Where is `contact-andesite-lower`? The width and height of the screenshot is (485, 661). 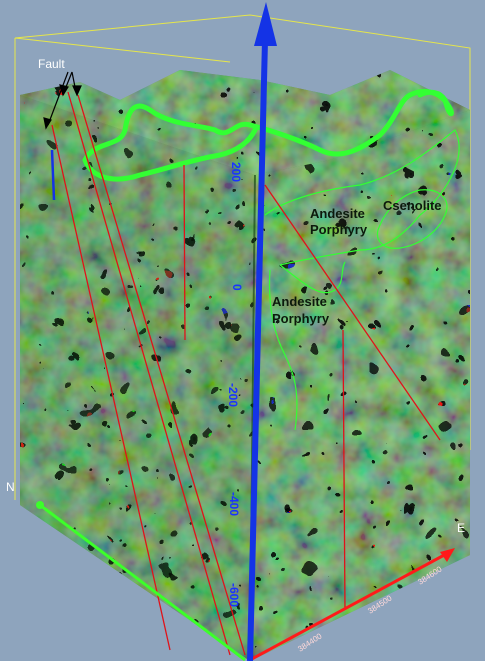 contact-andesite-lower is located at coordinates (283, 350).